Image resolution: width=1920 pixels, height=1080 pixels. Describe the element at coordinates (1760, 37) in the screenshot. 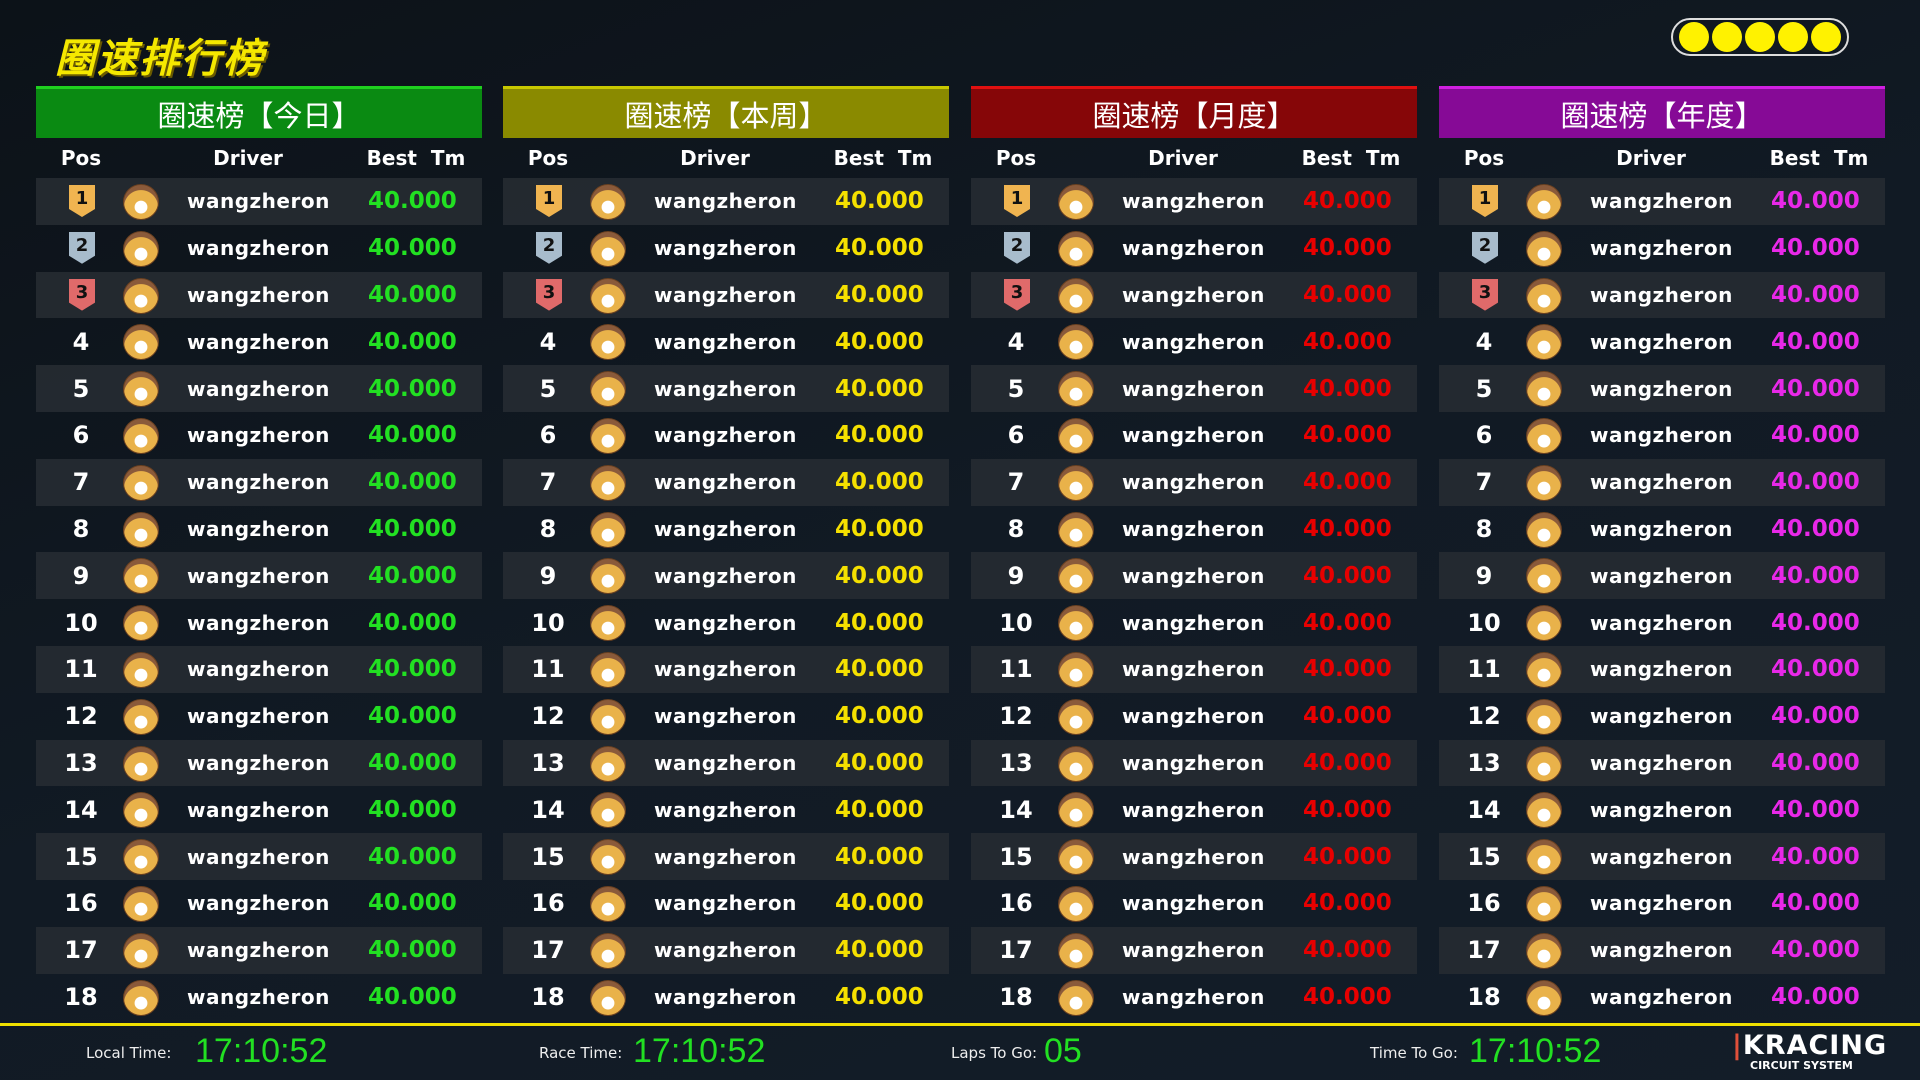

I see `status-lights` at that location.